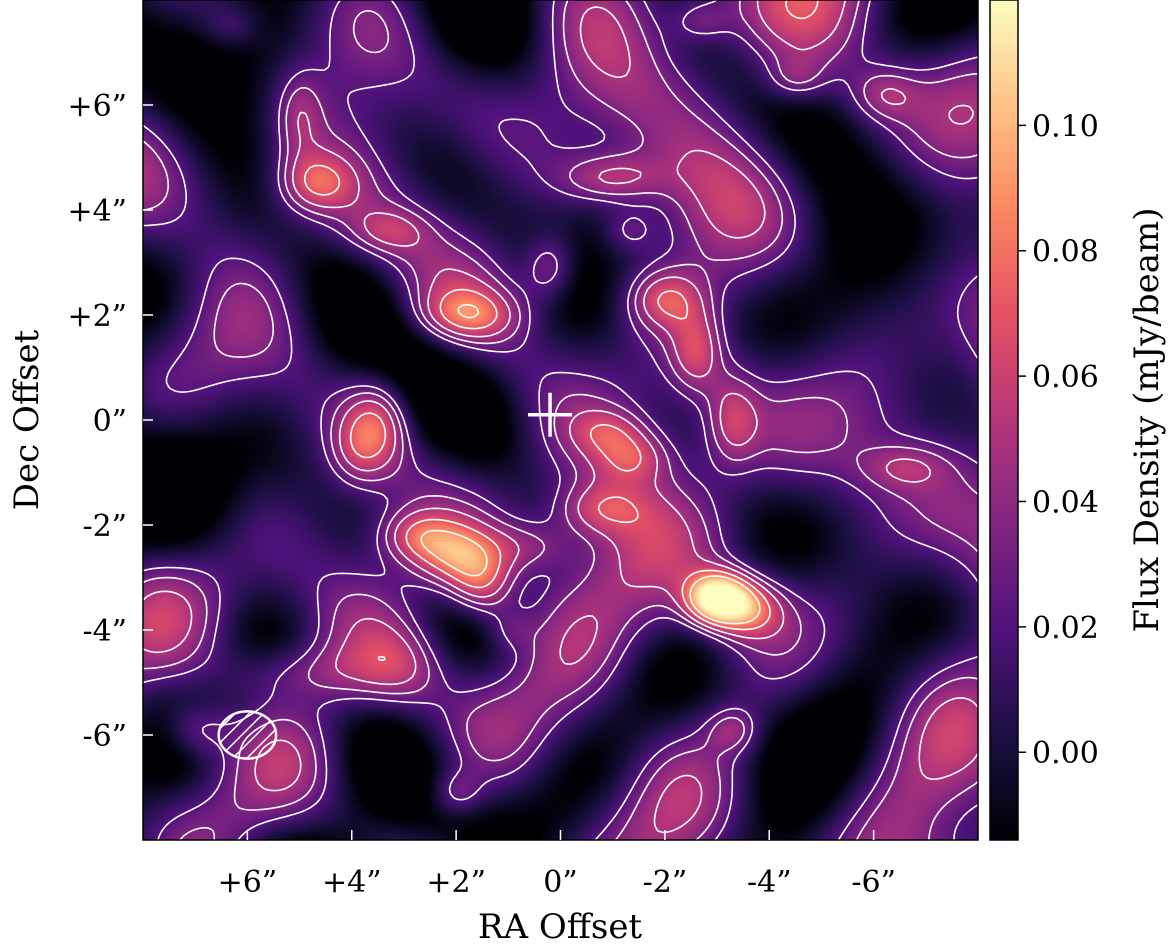 This screenshot has width=1170, height=951. I want to click on y-tick-label: 0”, so click(110, 421).